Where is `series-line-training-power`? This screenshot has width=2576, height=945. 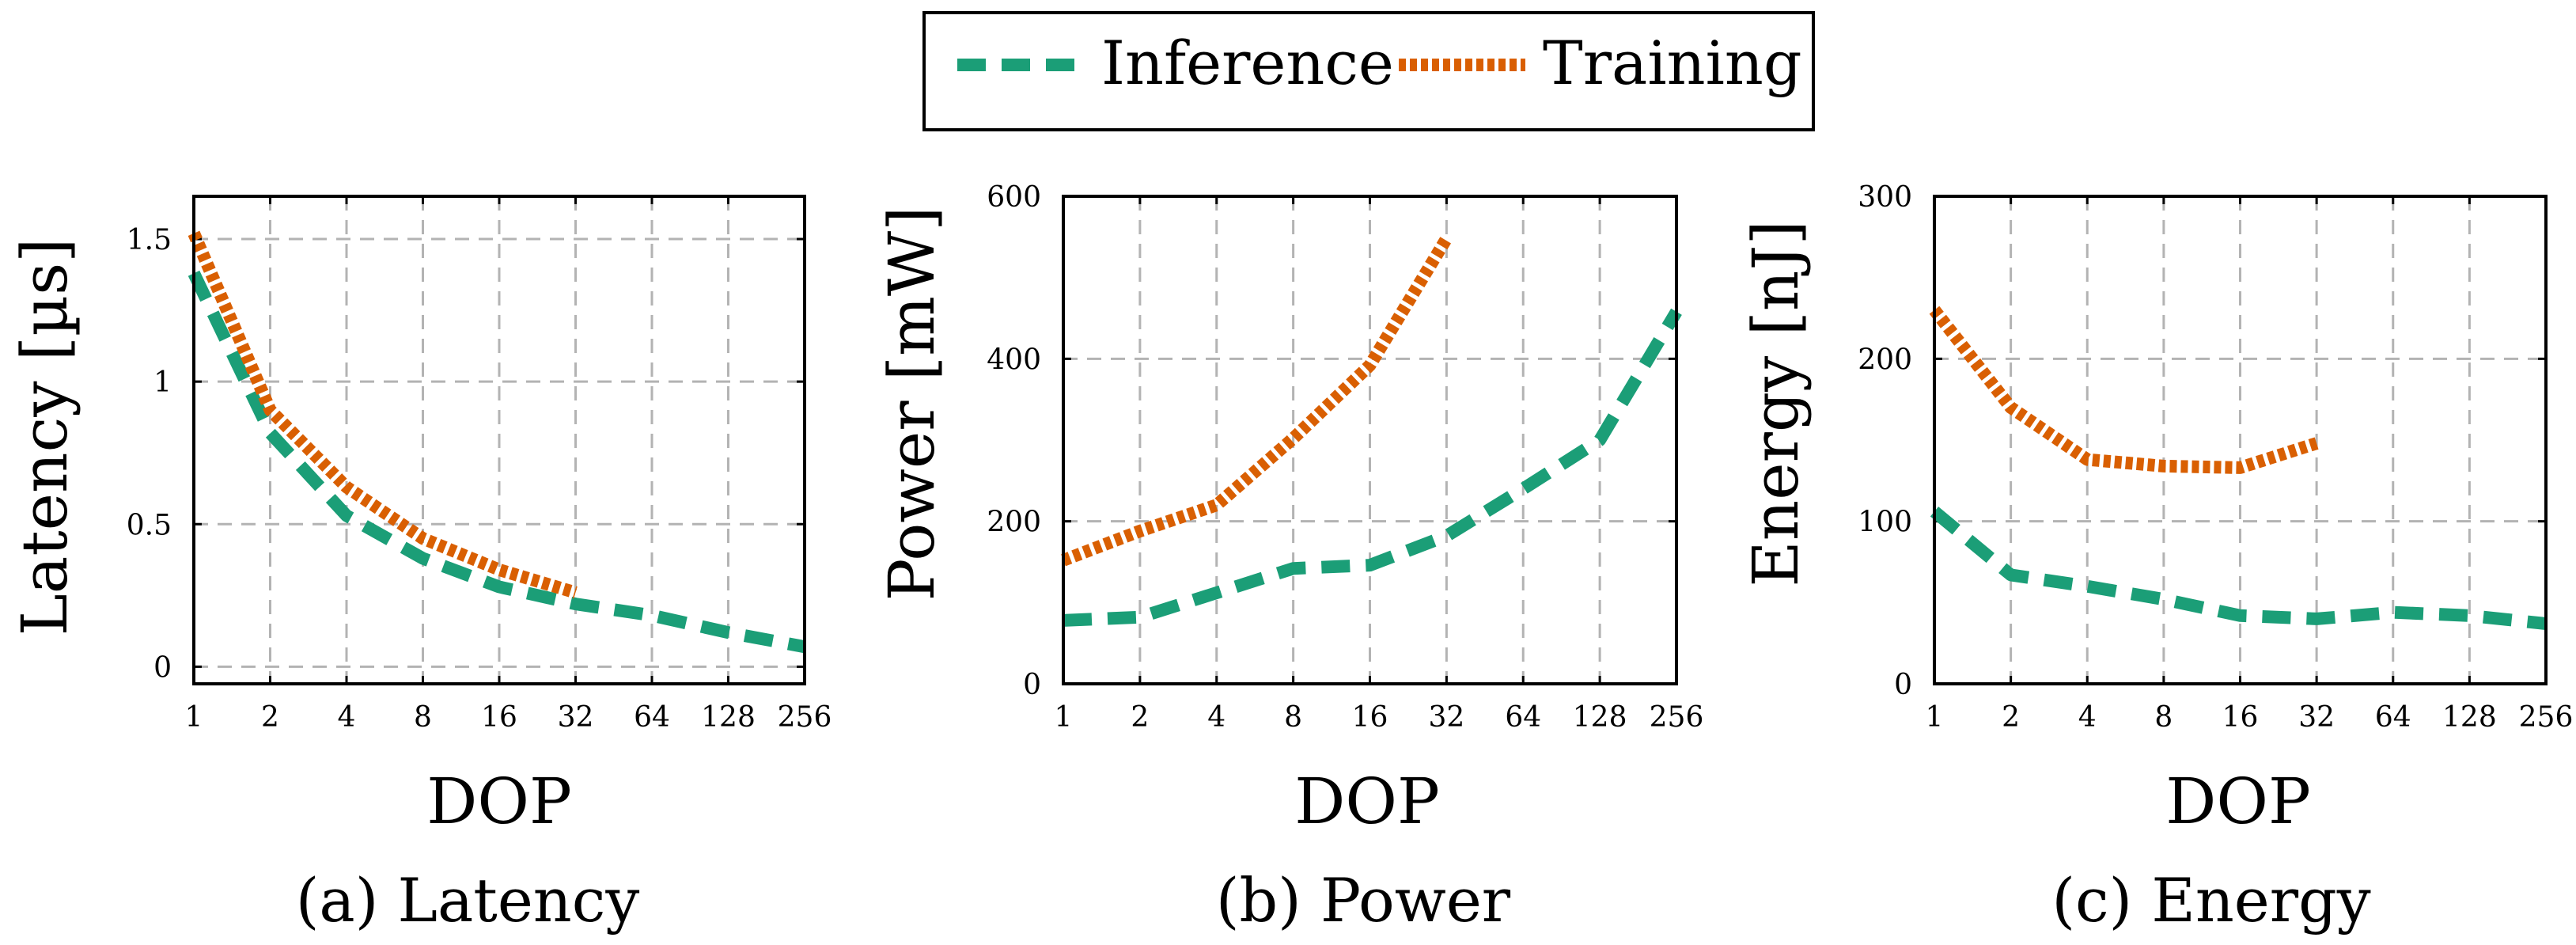 series-line-training-power is located at coordinates (1257, 401).